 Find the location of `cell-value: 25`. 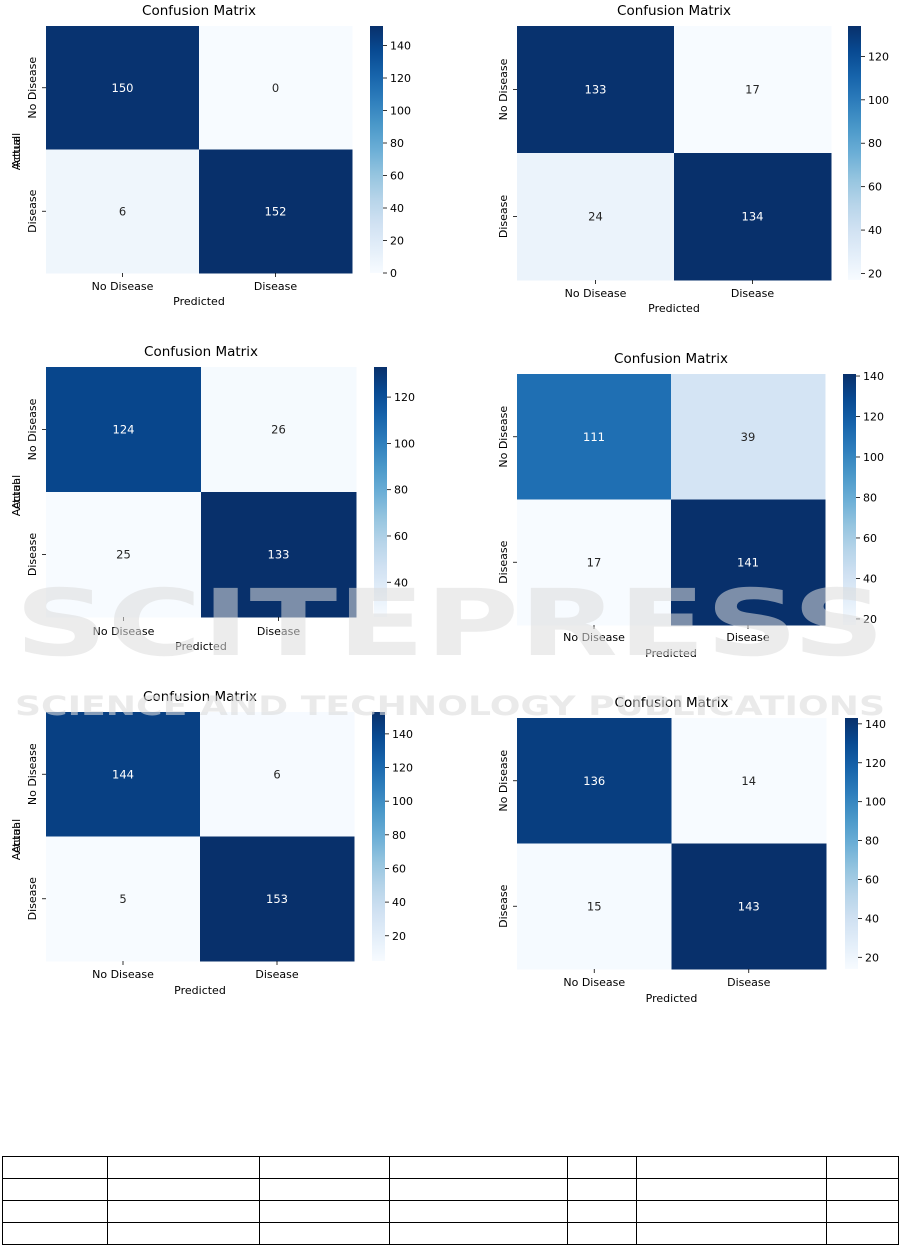

cell-value: 25 is located at coordinates (123, 555).